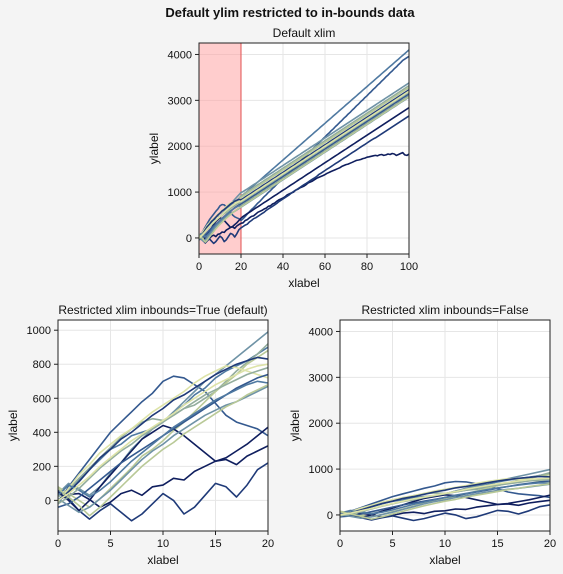  I want to click on axes-title: Default xlim, so click(304, 33).